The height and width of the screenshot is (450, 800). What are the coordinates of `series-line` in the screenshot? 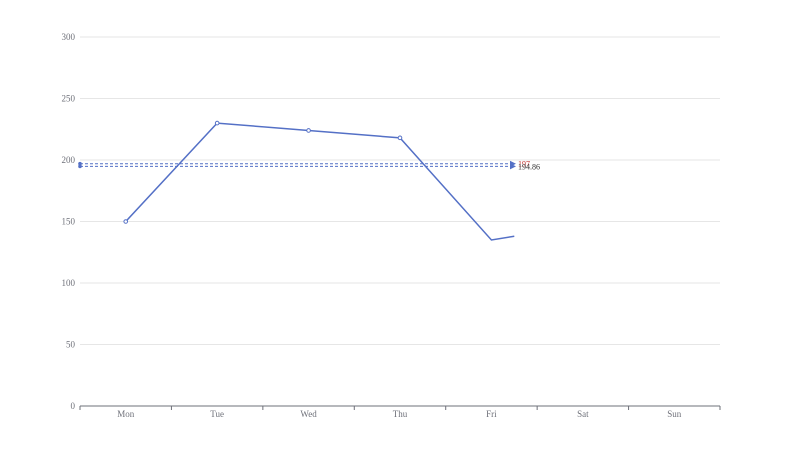 It's located at (320, 181).